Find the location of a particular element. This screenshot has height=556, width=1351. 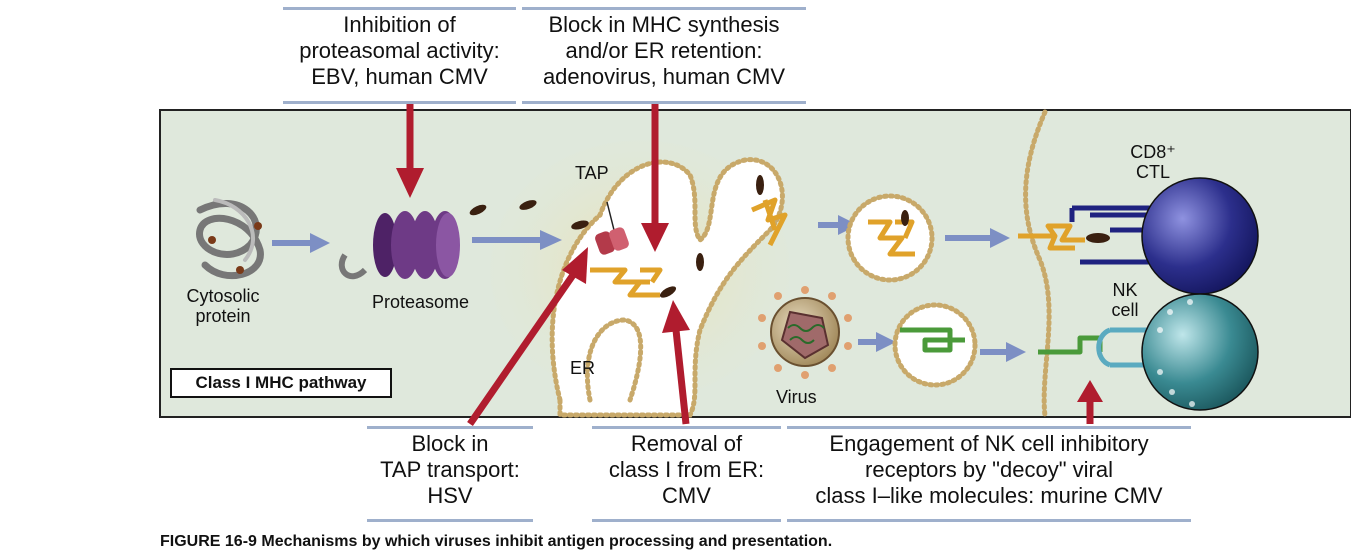

label-line: NK is located at coordinates (1125, 290).